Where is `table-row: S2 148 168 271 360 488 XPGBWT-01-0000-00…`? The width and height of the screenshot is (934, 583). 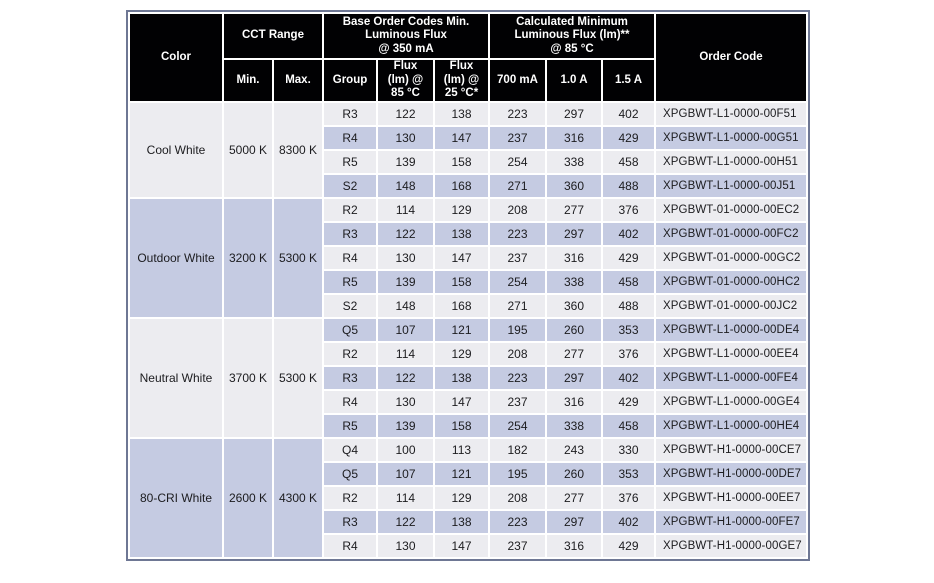
table-row: S2 148 168 271 360 488 XPGBWT-01-0000-00… is located at coordinates (468, 305).